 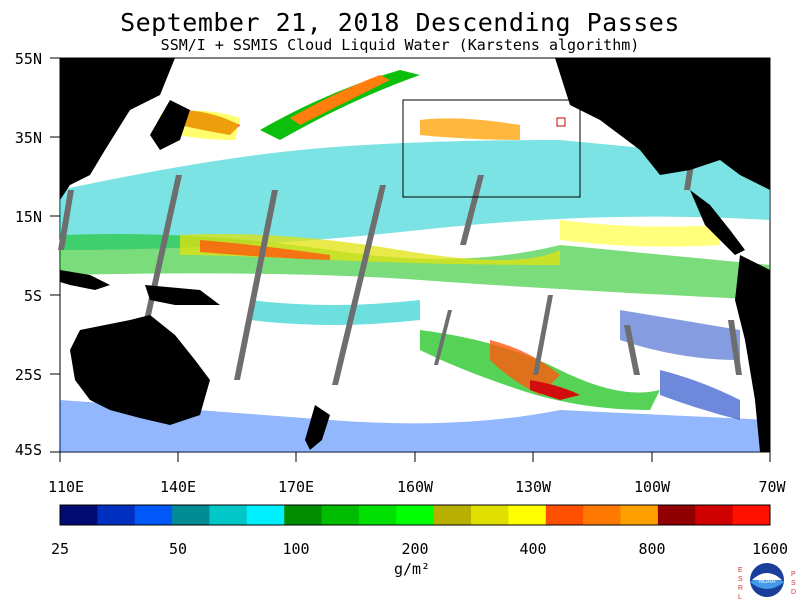 I want to click on svg-text: L, so click(x=740, y=597).